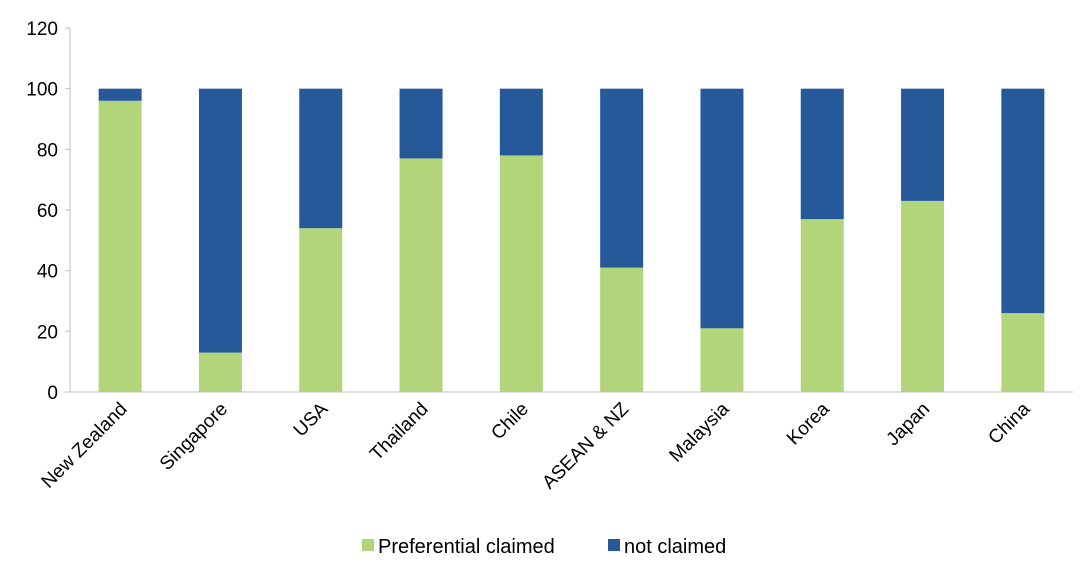 The height and width of the screenshot is (573, 1084). I want to click on x-tick-label: Japan, so click(908, 424).